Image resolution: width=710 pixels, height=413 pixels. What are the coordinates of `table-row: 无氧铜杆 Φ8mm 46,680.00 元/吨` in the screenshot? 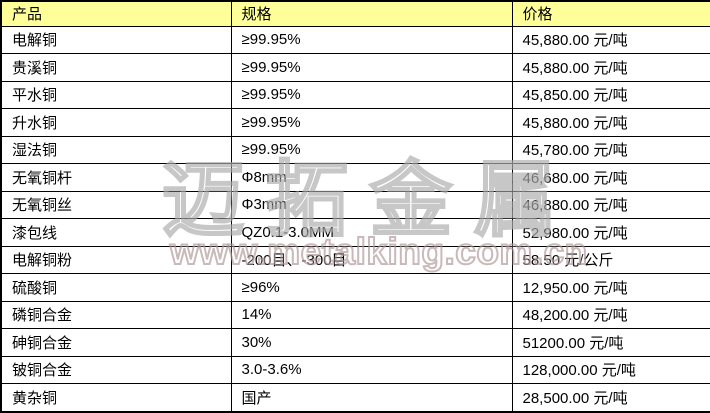 It's located at (355, 177).